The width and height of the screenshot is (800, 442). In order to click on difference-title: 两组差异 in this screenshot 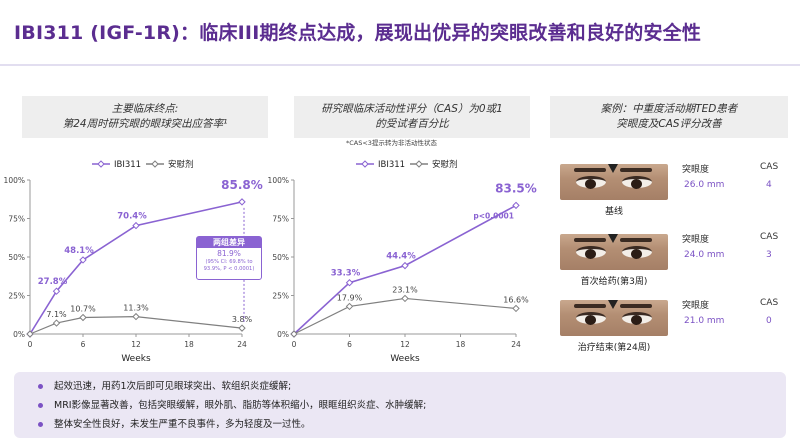, I will do `click(229, 242)`.